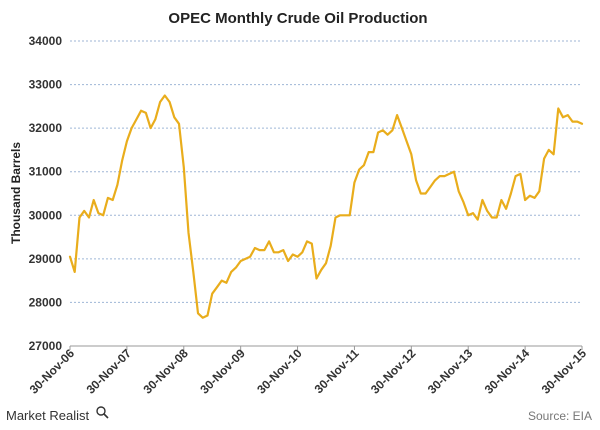 The width and height of the screenshot is (600, 430). What do you see at coordinates (564, 371) in the screenshot?
I see `x-tick-label: 30-Nov-15` at bounding box center [564, 371].